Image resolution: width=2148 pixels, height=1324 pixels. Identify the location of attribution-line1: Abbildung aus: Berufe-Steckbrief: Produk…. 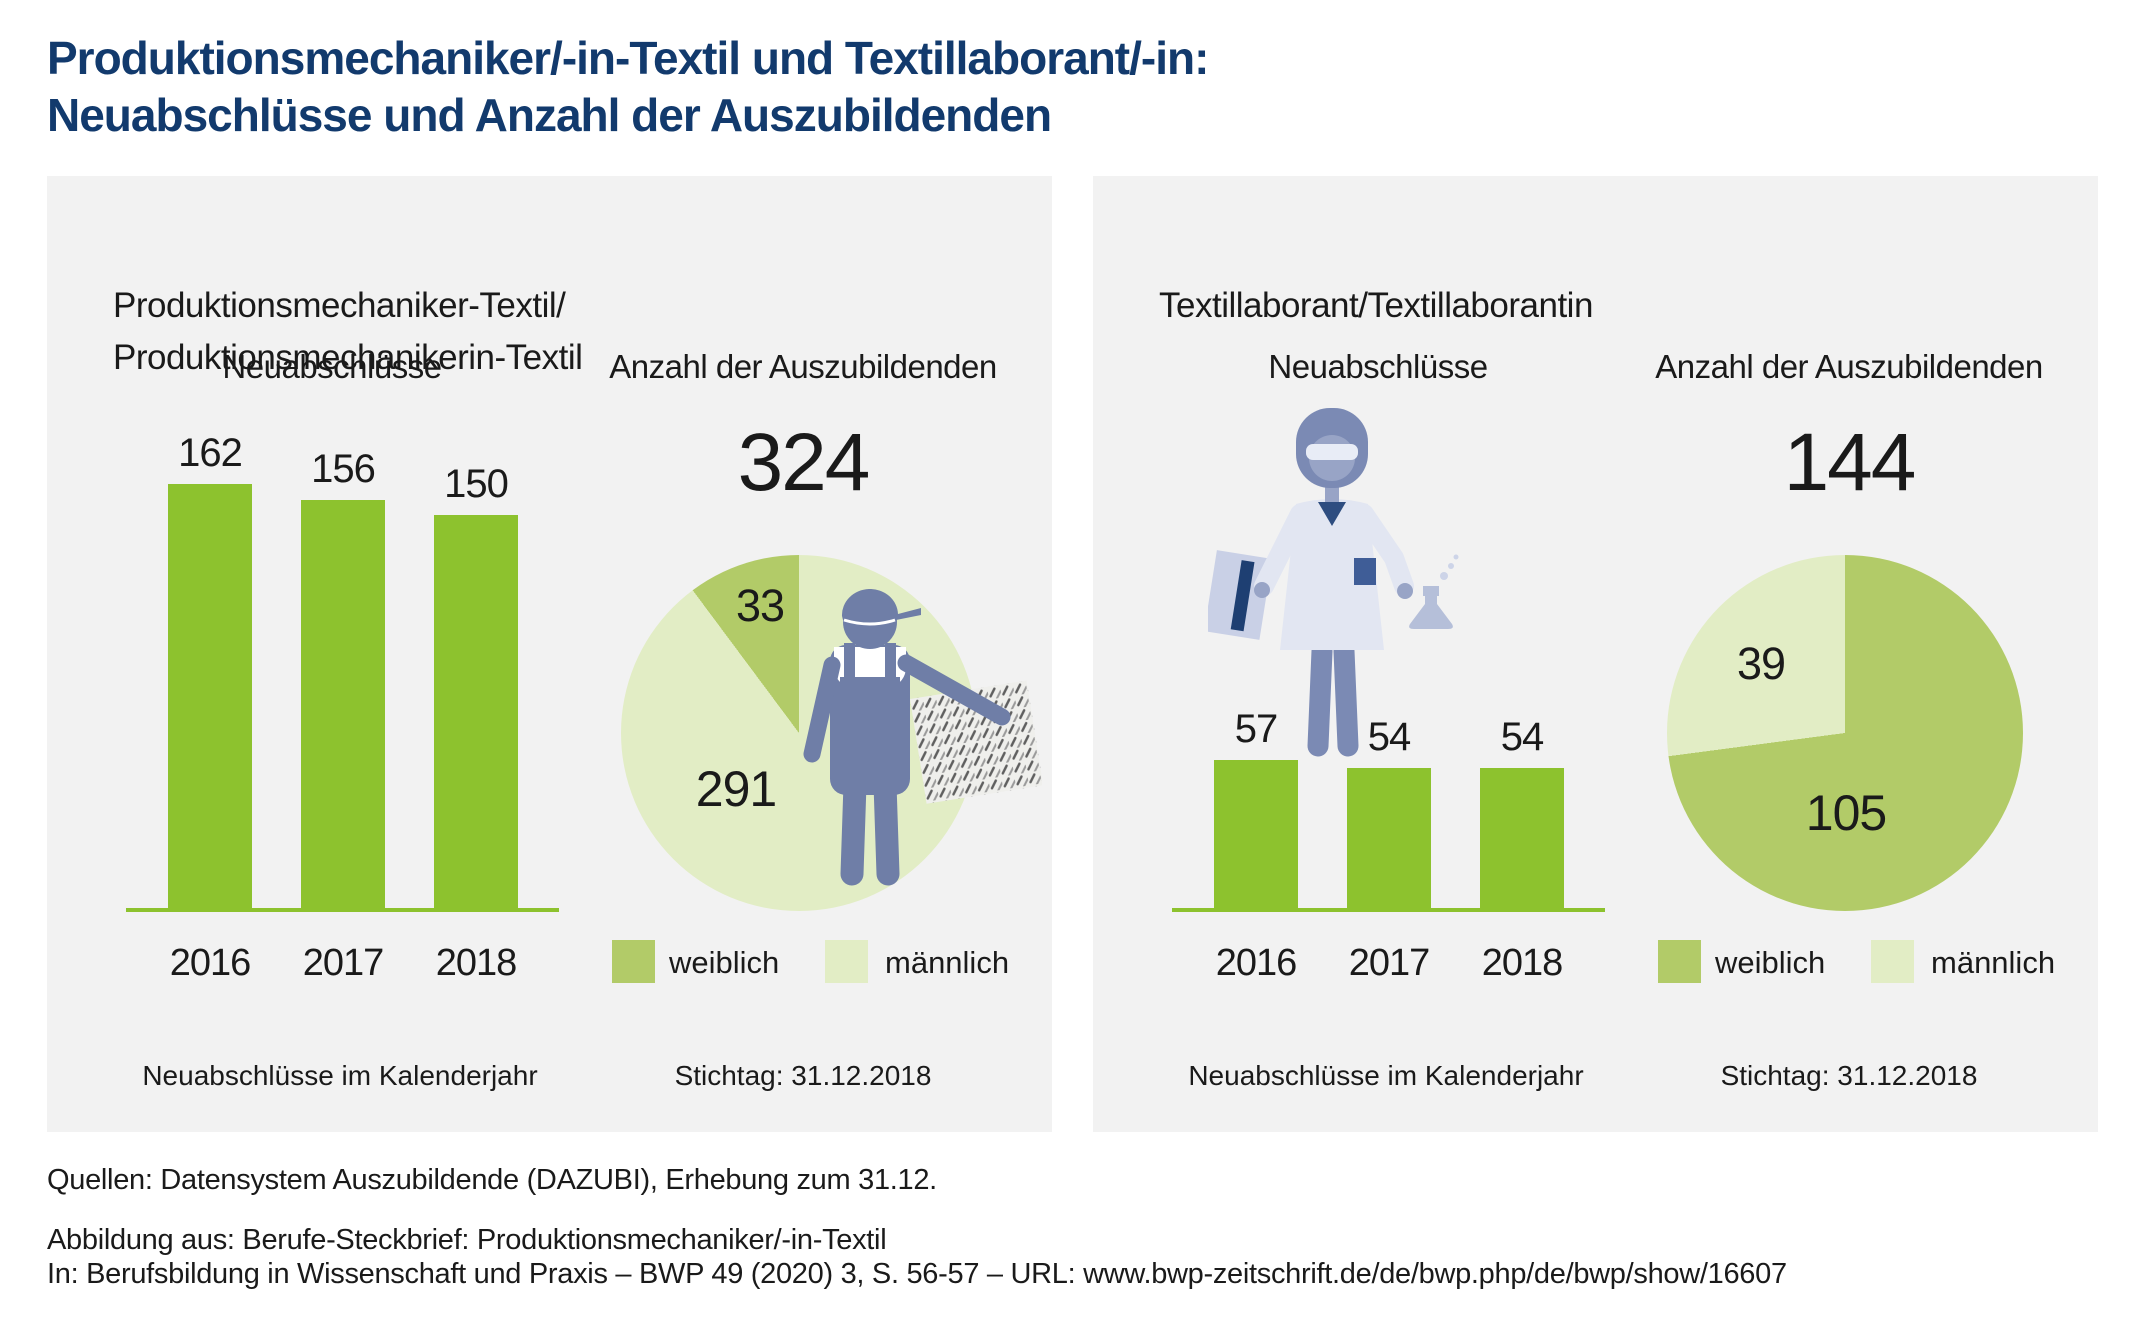
(467, 1240).